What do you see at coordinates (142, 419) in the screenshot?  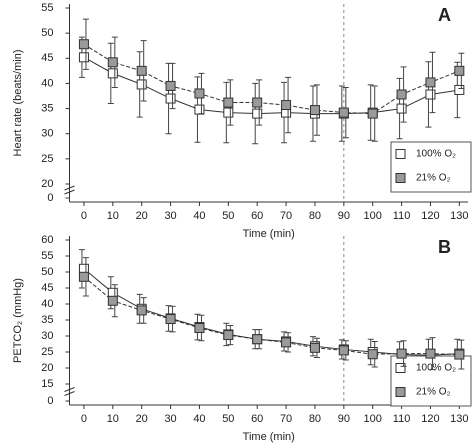 I see `x-tick-label: 20` at bounding box center [142, 419].